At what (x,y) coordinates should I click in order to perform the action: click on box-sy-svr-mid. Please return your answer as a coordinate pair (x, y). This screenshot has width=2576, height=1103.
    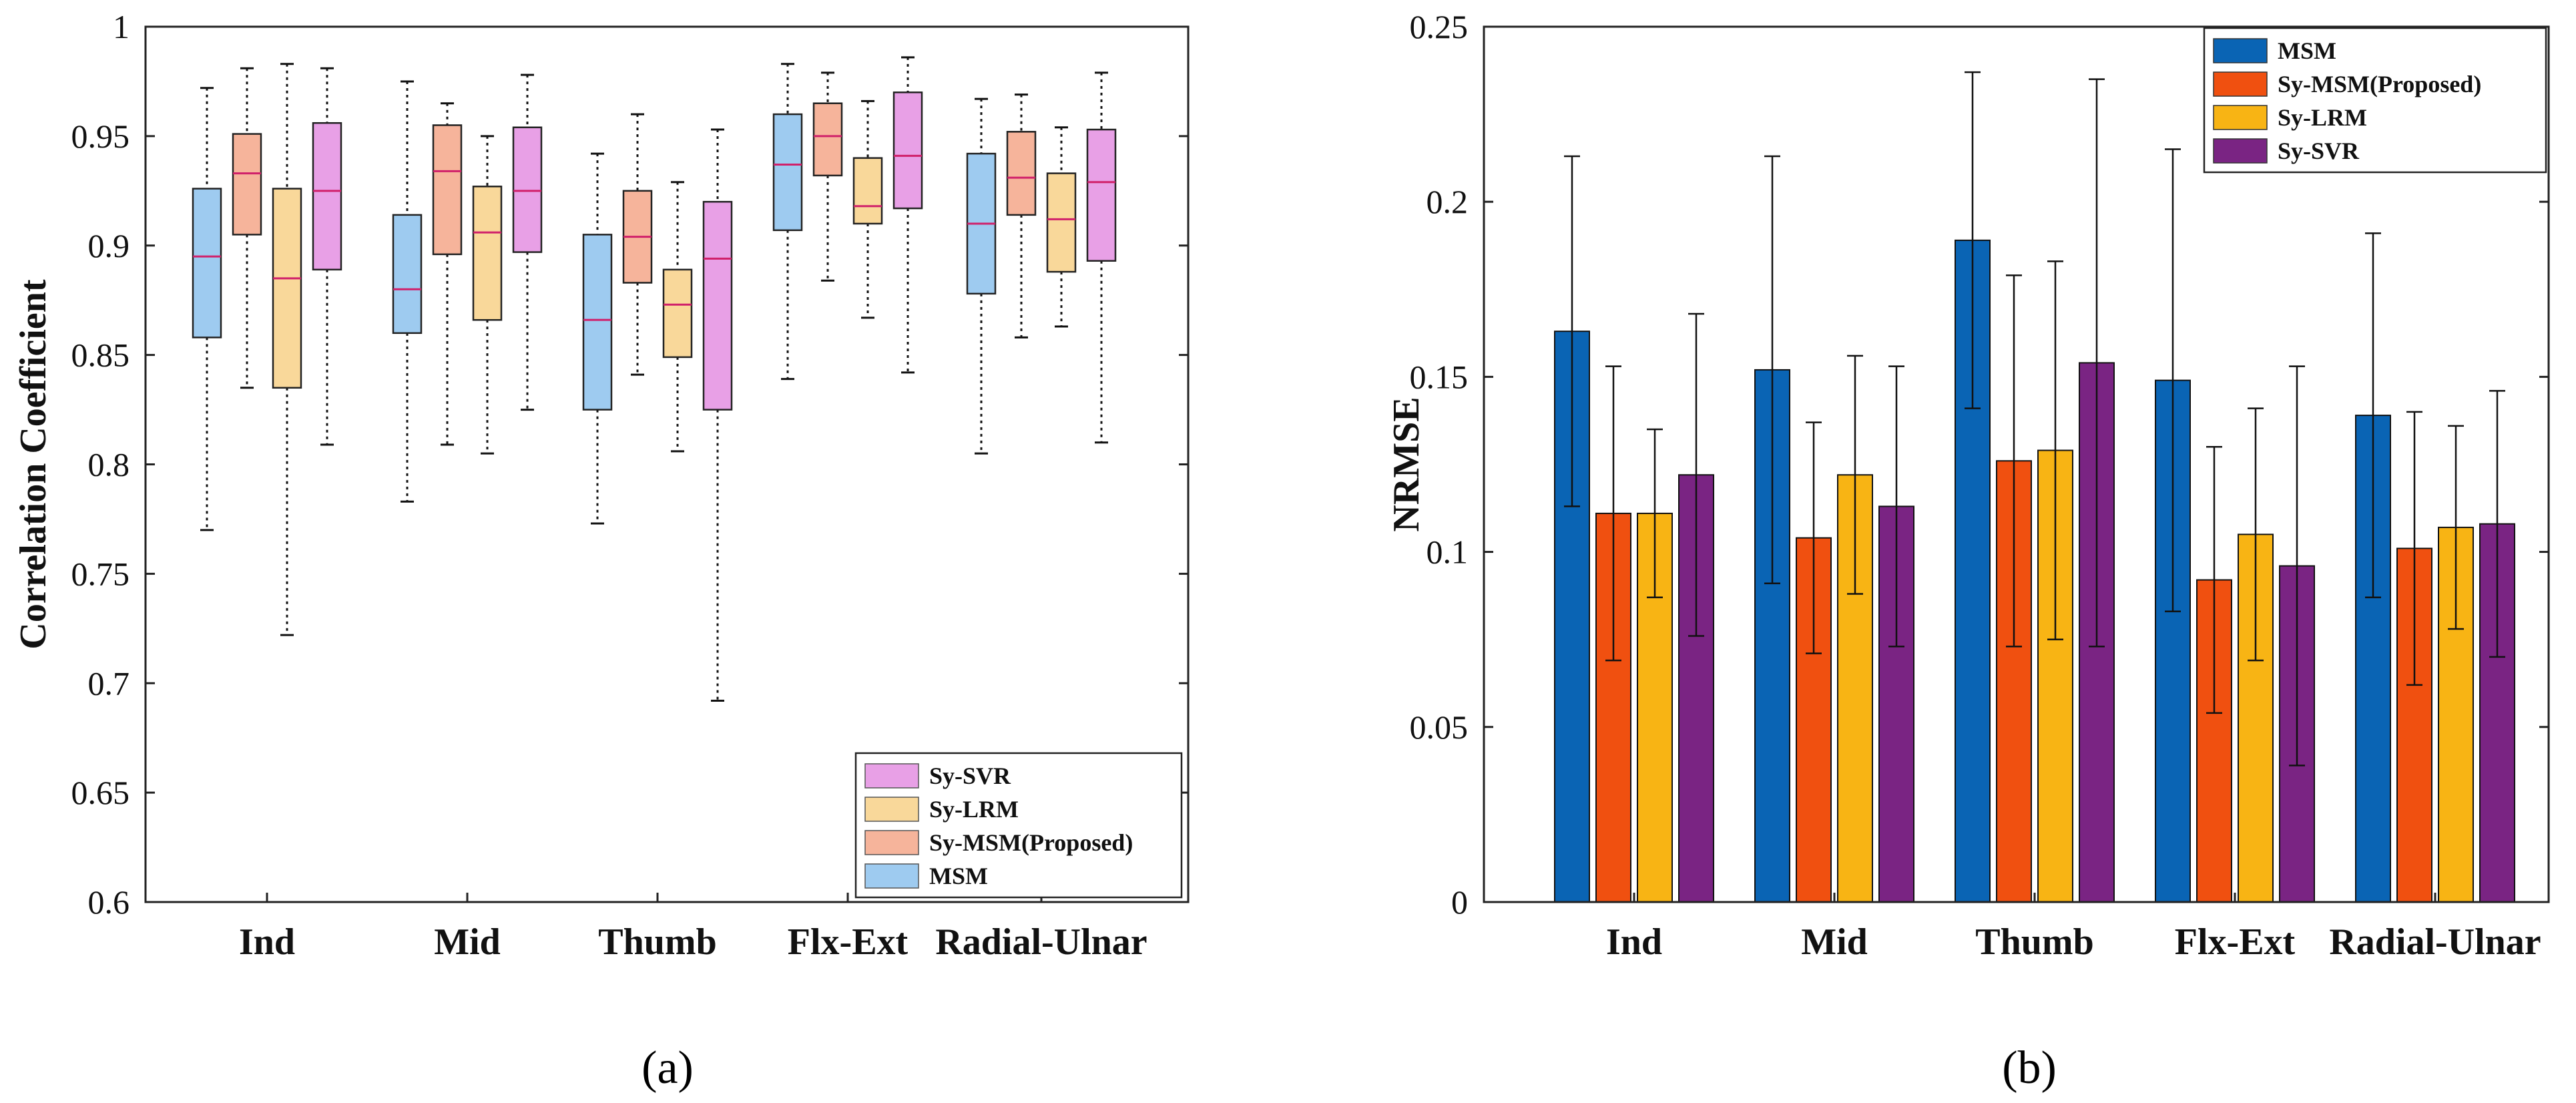
    Looking at the image, I should click on (527, 242).